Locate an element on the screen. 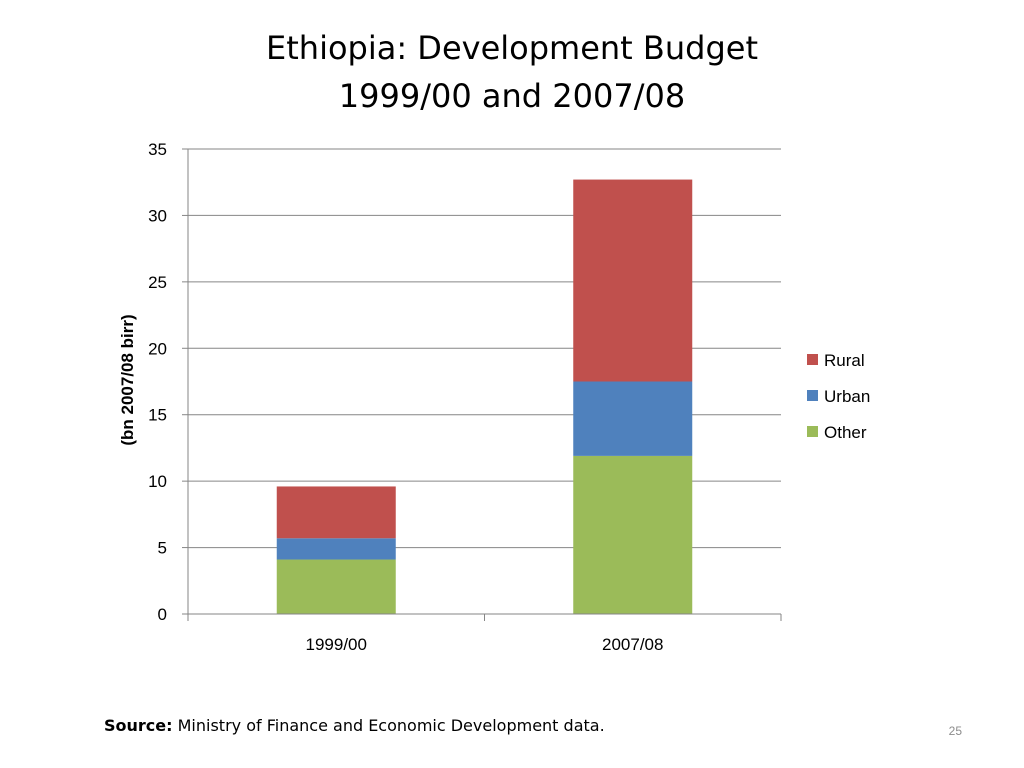 The image size is (1024, 768). y-tick-label: 30 is located at coordinates (157, 215).